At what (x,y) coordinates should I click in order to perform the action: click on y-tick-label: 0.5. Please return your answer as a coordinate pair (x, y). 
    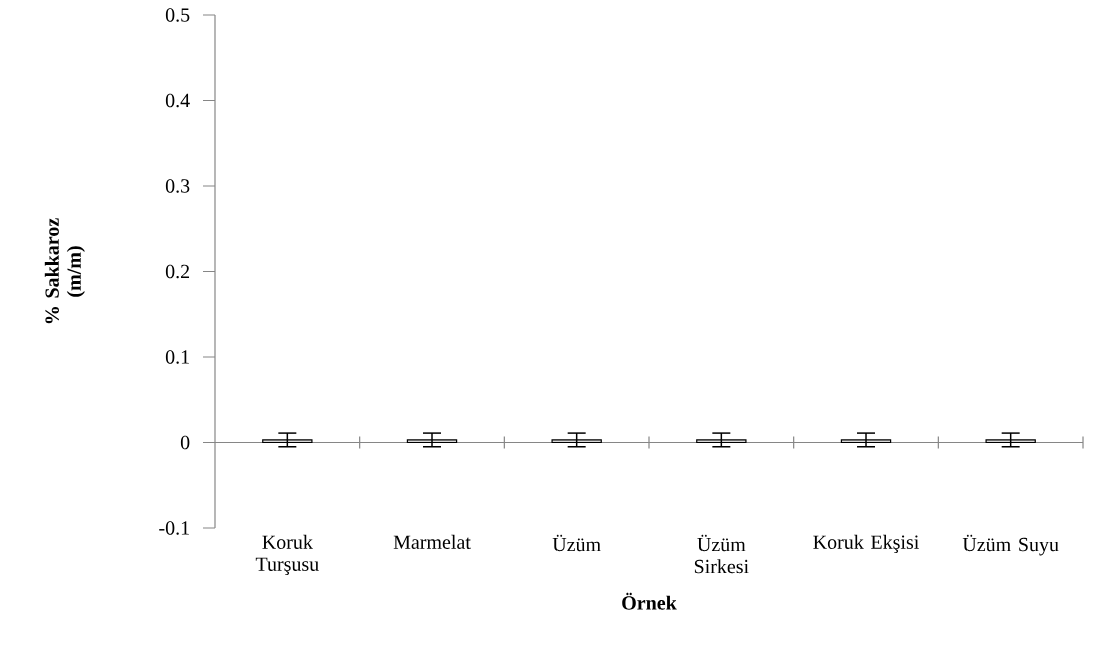
    Looking at the image, I should click on (177, 15).